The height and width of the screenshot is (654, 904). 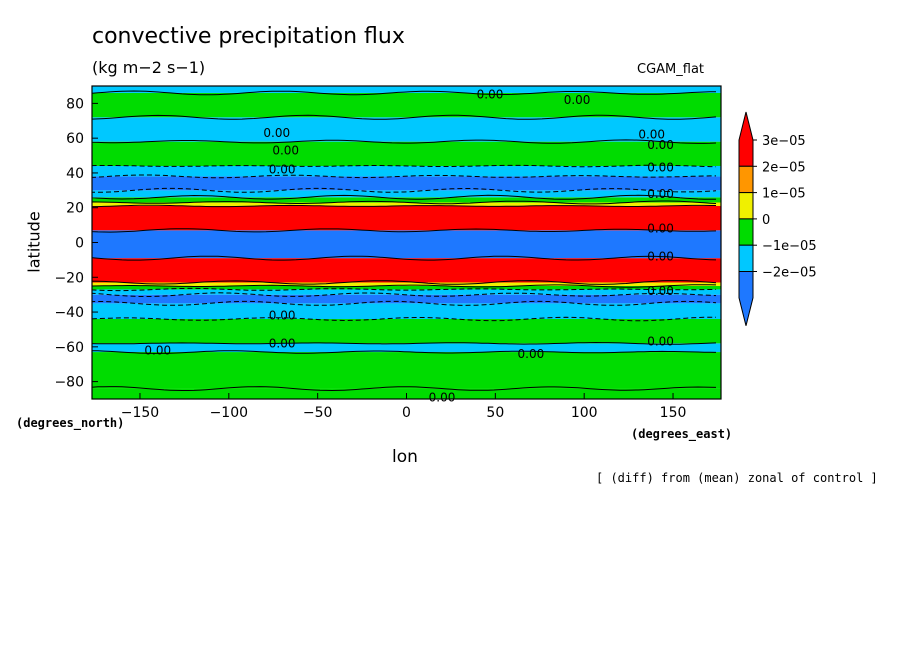 What do you see at coordinates (660, 194) in the screenshot?
I see `contour-label-8: 0.00` at bounding box center [660, 194].